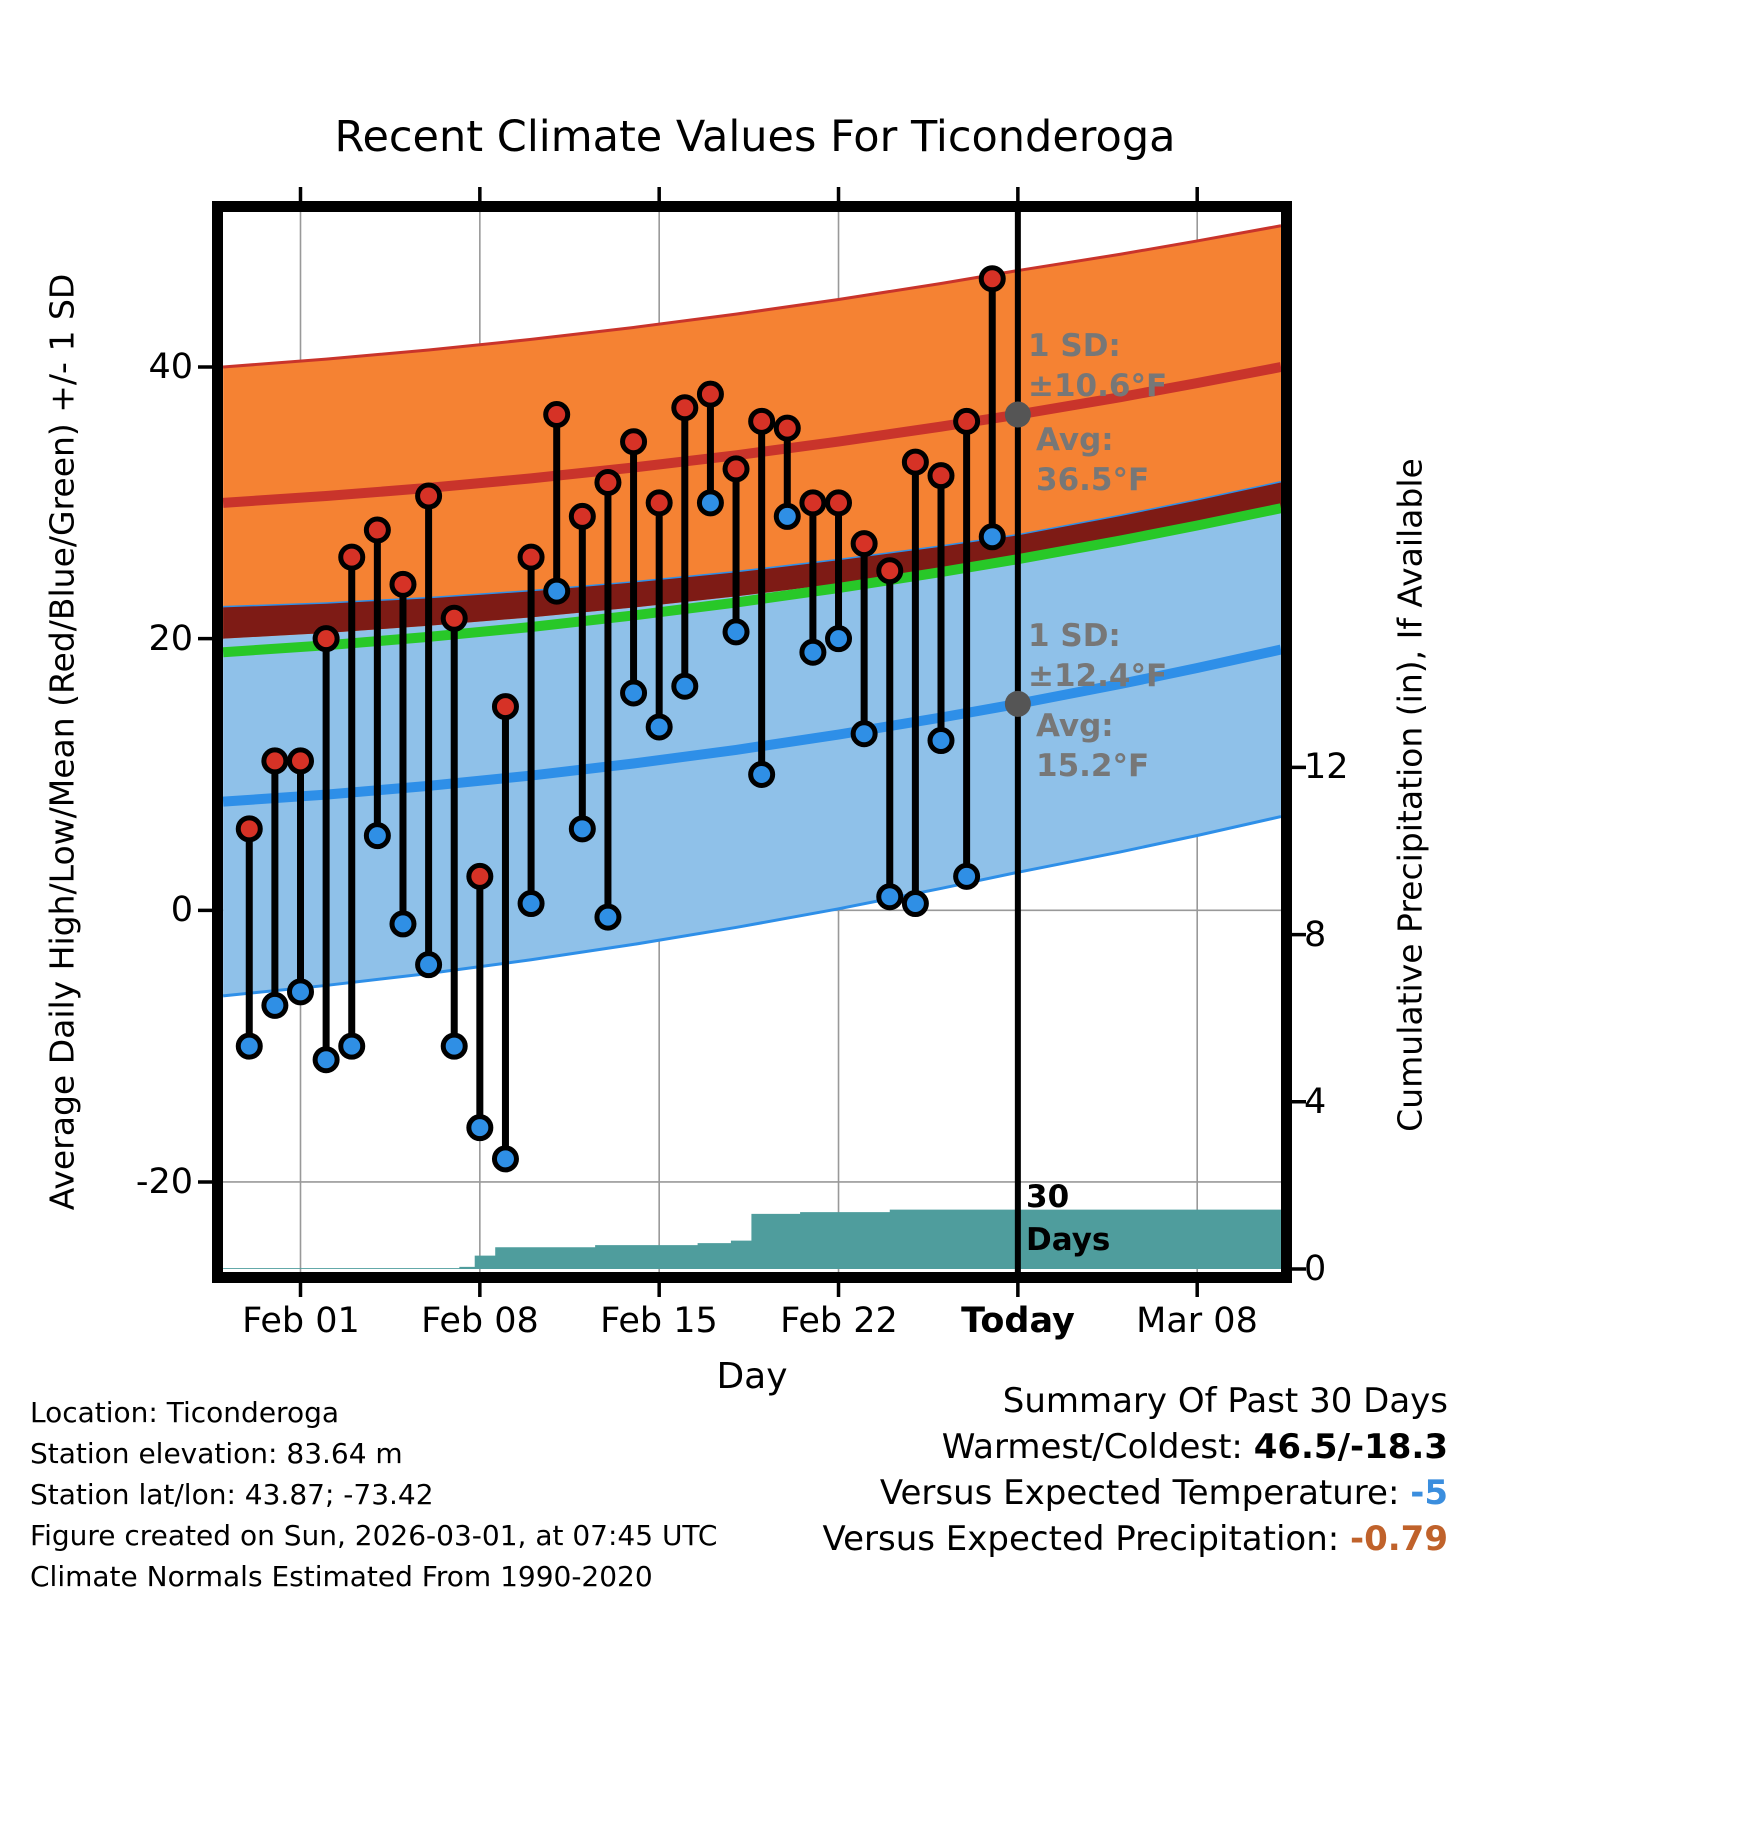 This screenshot has width=1748, height=1828. What do you see at coordinates (752, 906) in the screenshot?
I see `low-band-bottom-edge` at bounding box center [752, 906].